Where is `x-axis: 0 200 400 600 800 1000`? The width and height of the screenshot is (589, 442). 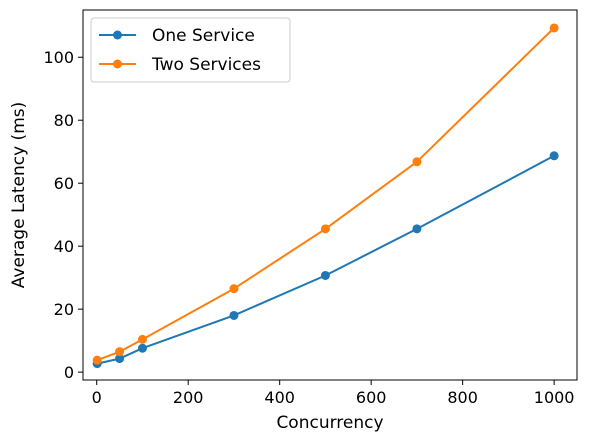
x-axis: 0 200 400 600 800 1000 is located at coordinates (333, 393).